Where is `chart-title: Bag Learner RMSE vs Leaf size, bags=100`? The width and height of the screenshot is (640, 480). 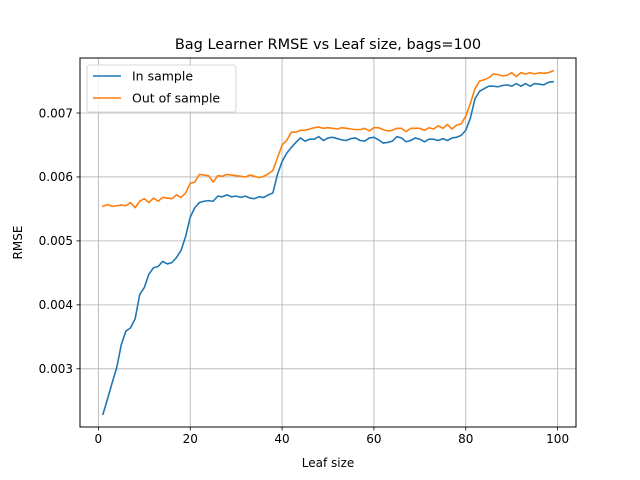
chart-title: Bag Learner RMSE vs Leaf size, bags=100 is located at coordinates (328, 45).